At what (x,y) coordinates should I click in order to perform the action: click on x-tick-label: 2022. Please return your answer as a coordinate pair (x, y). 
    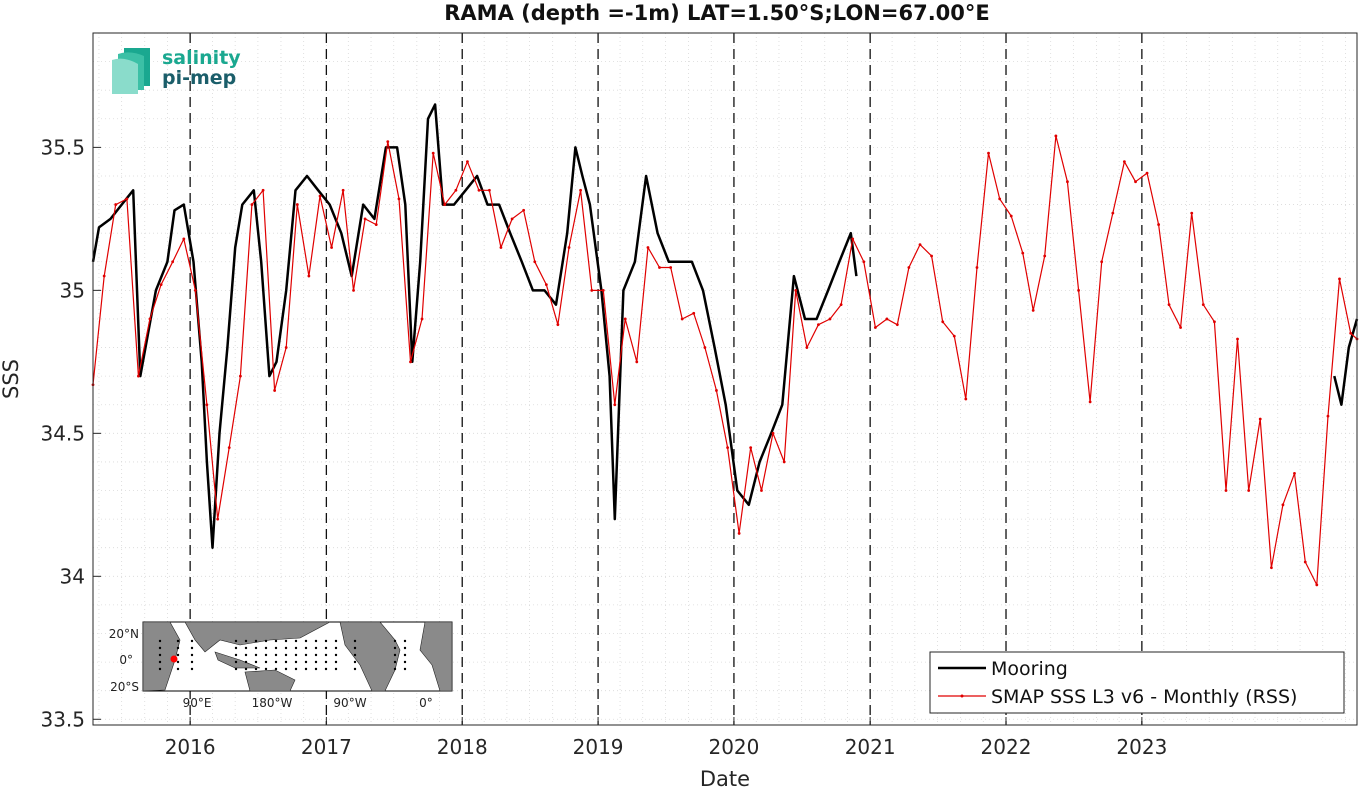
    Looking at the image, I should click on (1006, 747).